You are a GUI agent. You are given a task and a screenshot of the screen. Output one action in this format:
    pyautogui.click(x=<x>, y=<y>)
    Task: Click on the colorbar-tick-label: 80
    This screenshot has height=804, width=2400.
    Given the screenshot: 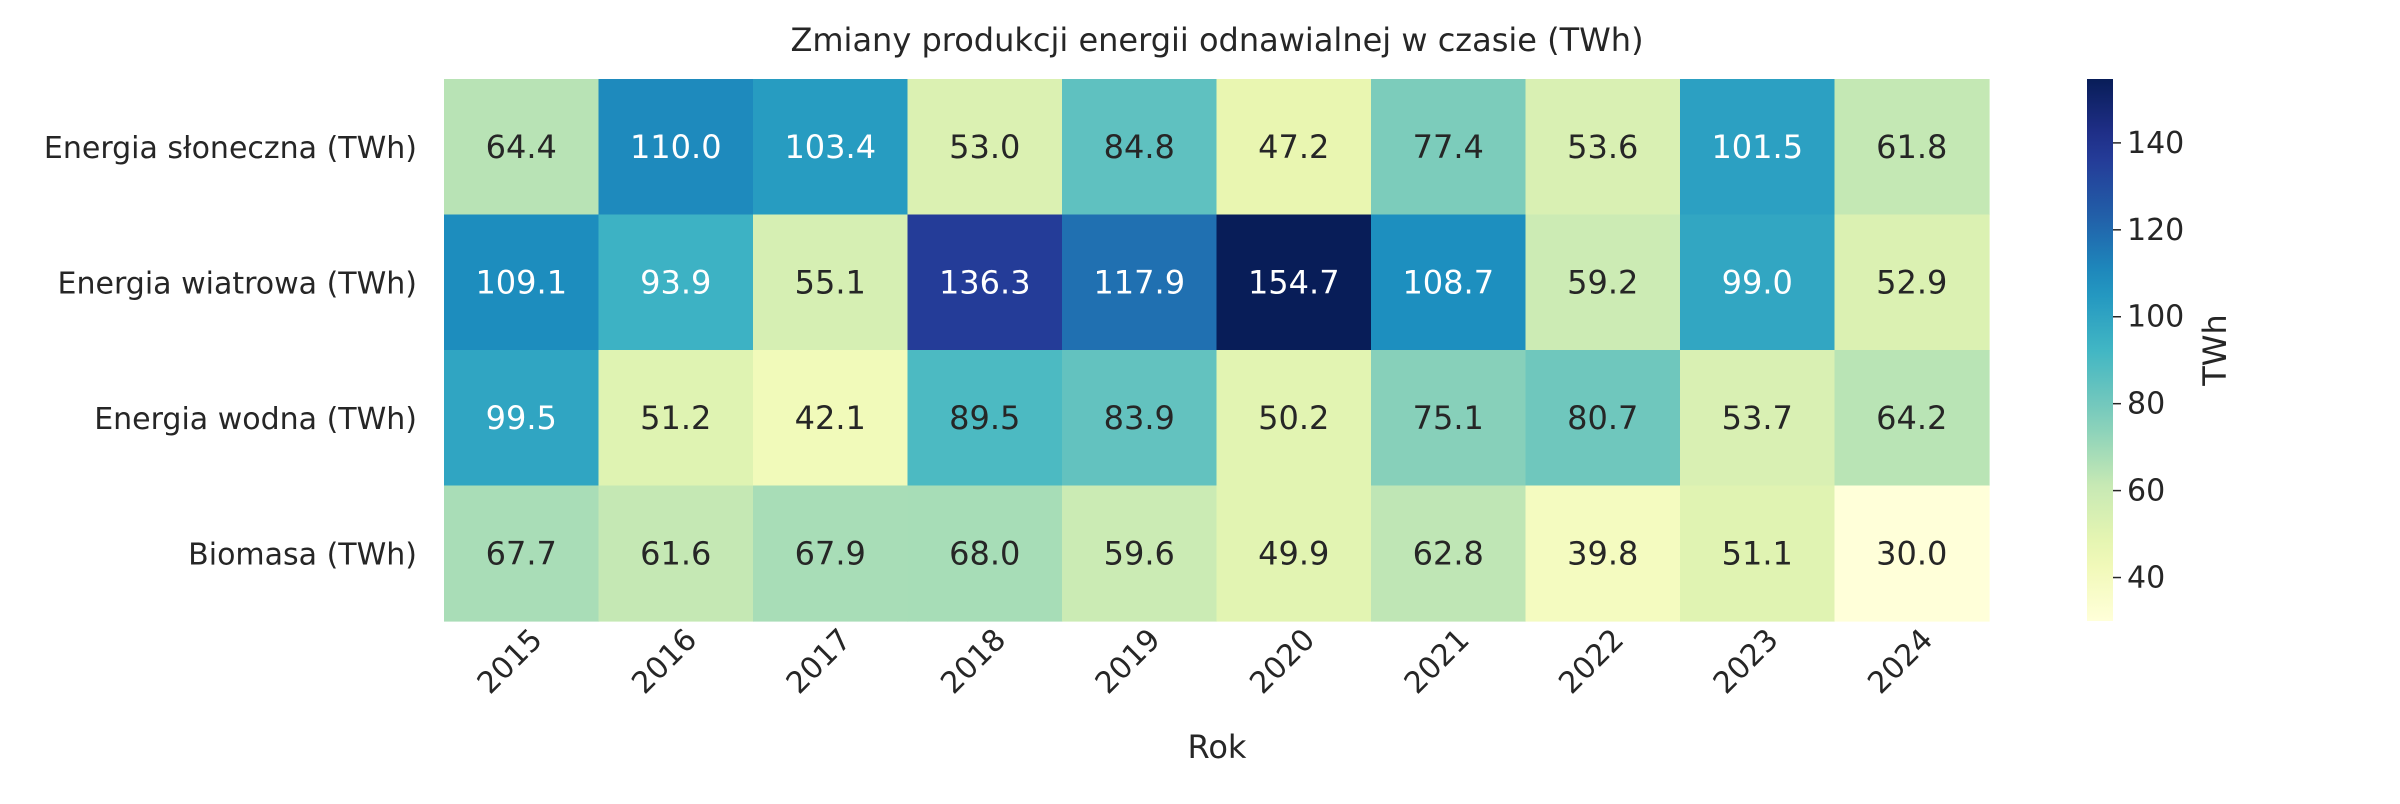 What is the action you would take?
    pyautogui.click(x=2146, y=404)
    